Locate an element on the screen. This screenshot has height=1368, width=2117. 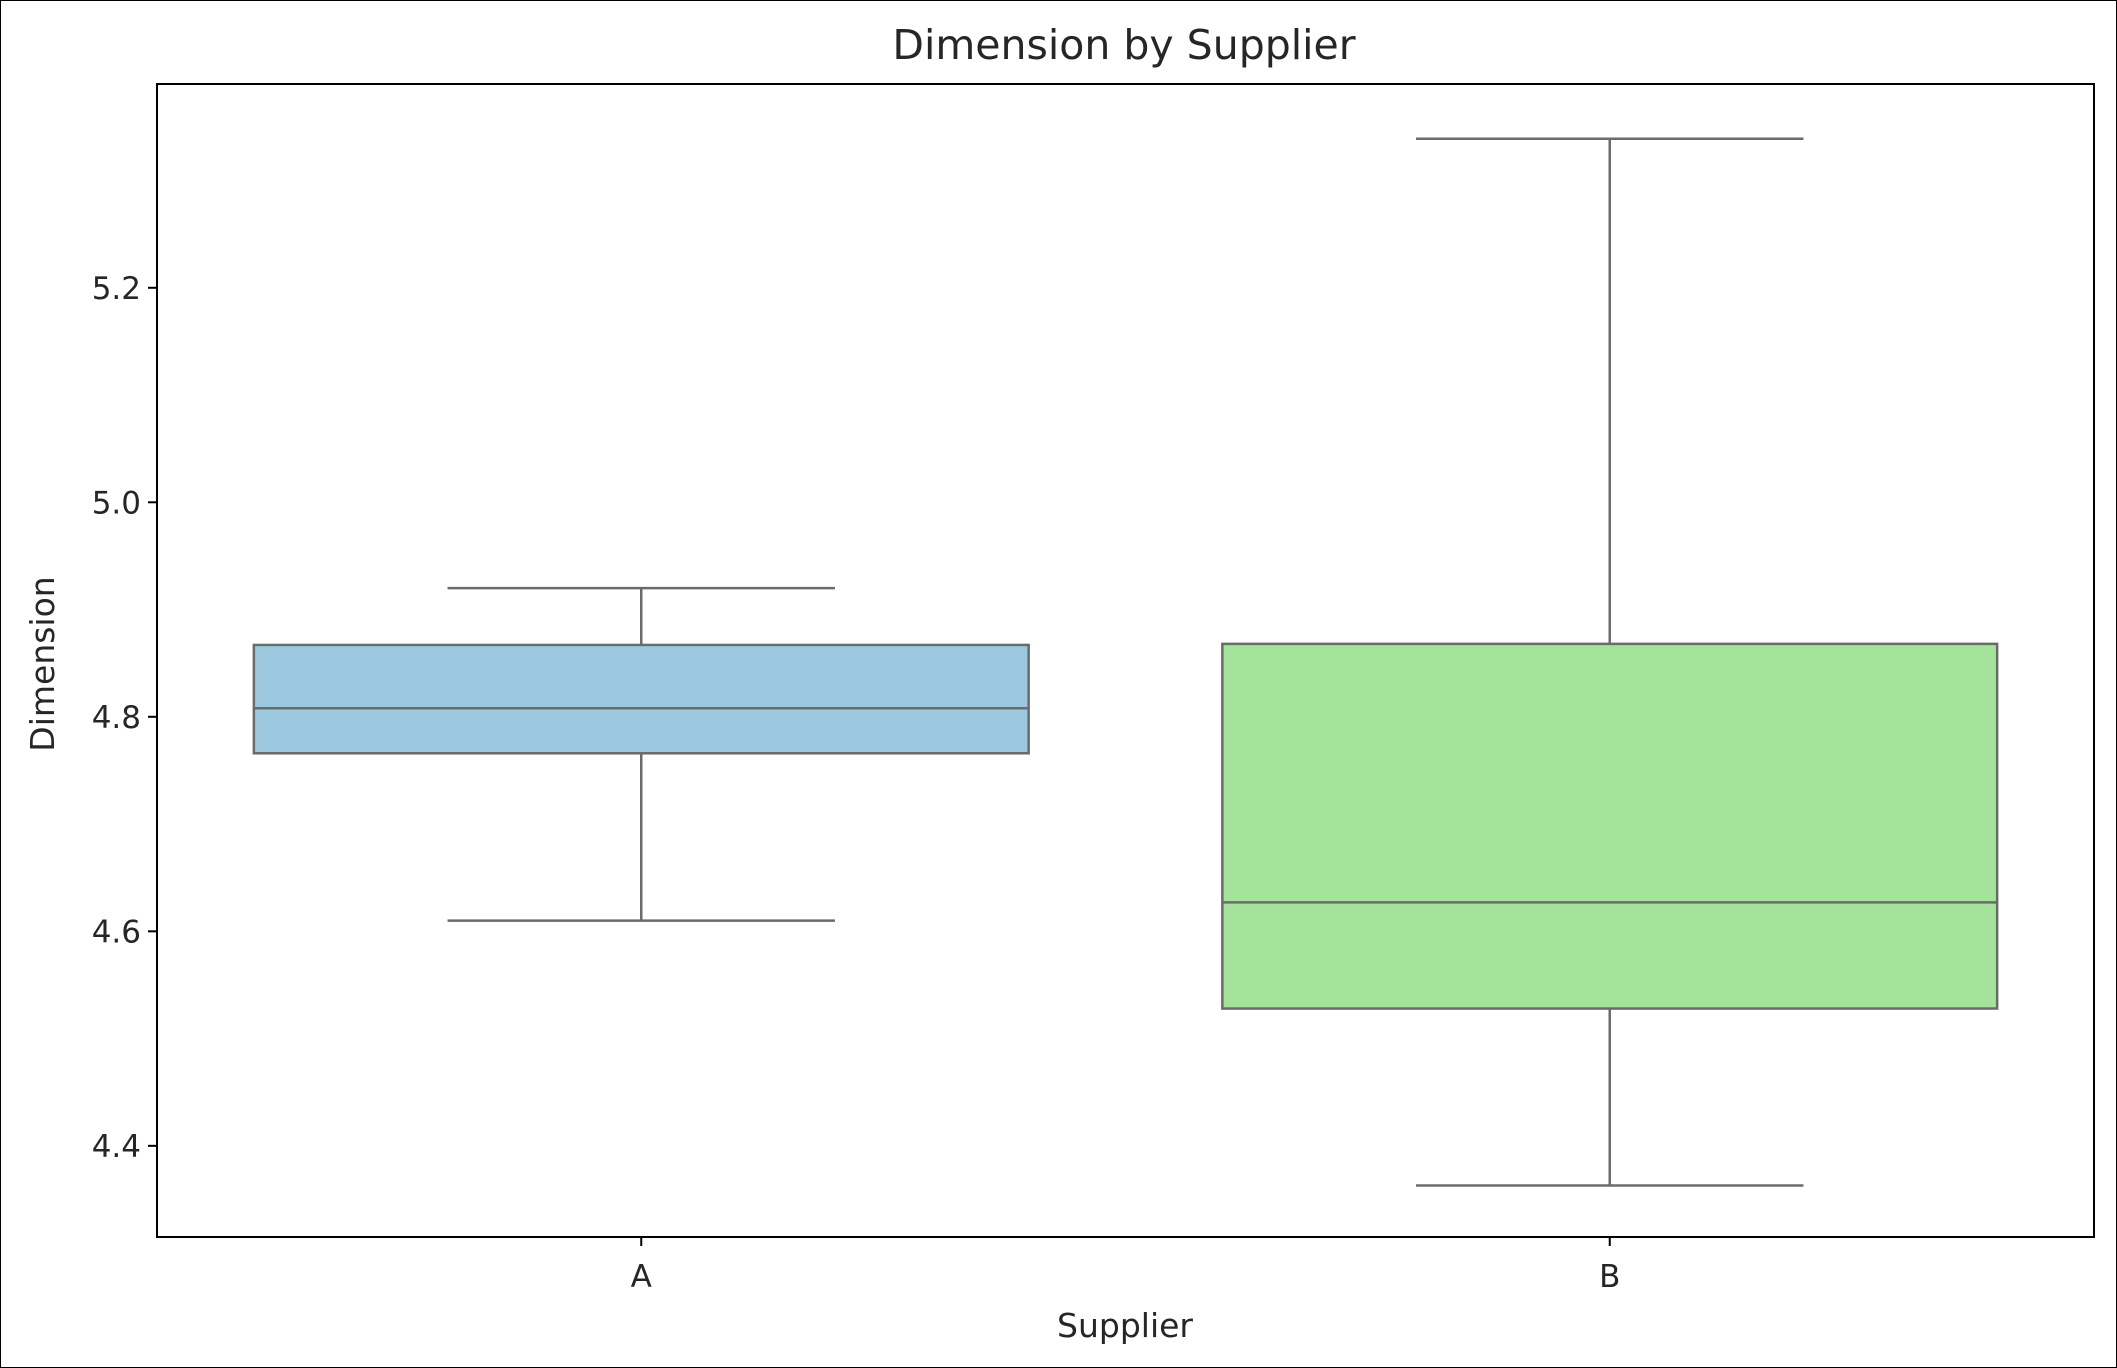
chart-title: Dimension by Supplier is located at coordinates (1123, 45).